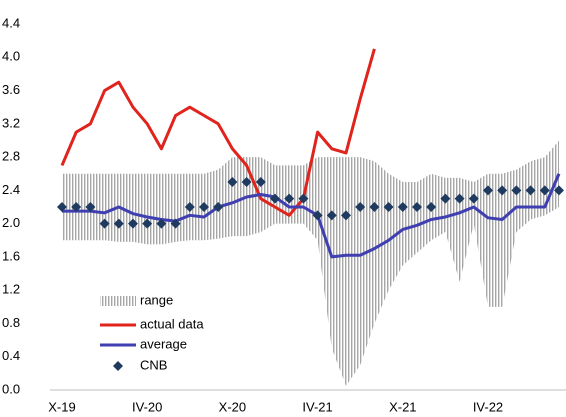 The width and height of the screenshot is (566, 417). I want to click on y-tick-label: 1.2, so click(11, 289).